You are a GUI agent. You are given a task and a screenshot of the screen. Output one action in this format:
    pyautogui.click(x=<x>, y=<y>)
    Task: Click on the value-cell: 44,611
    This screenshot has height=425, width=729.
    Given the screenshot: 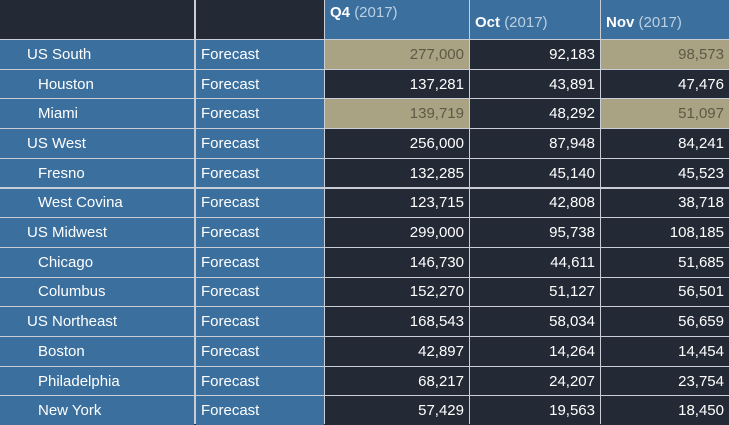 What is the action you would take?
    pyautogui.click(x=535, y=262)
    